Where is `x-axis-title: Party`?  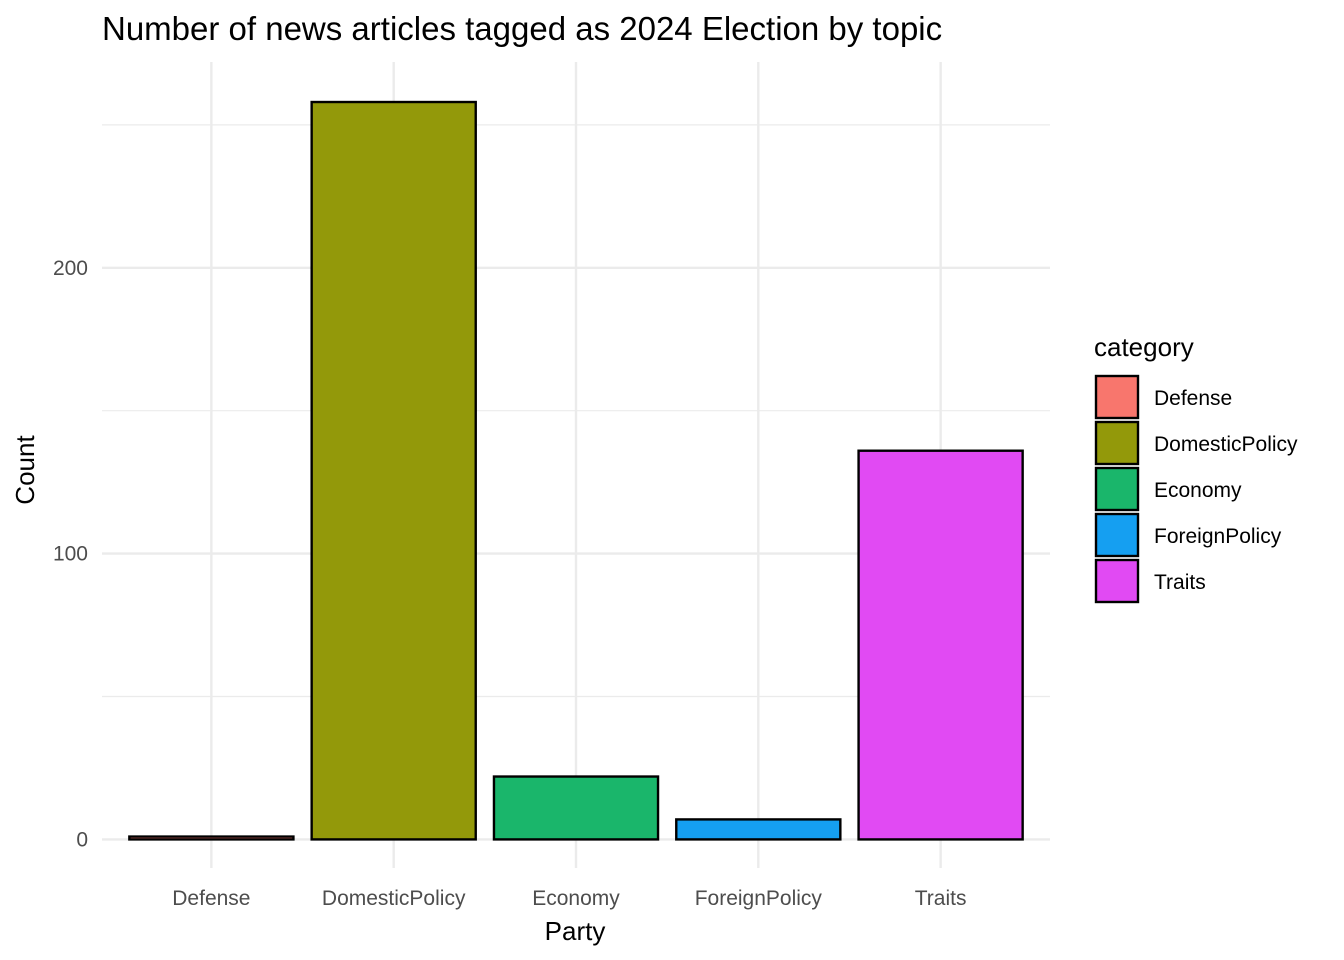 x-axis-title: Party is located at coordinates (575, 931).